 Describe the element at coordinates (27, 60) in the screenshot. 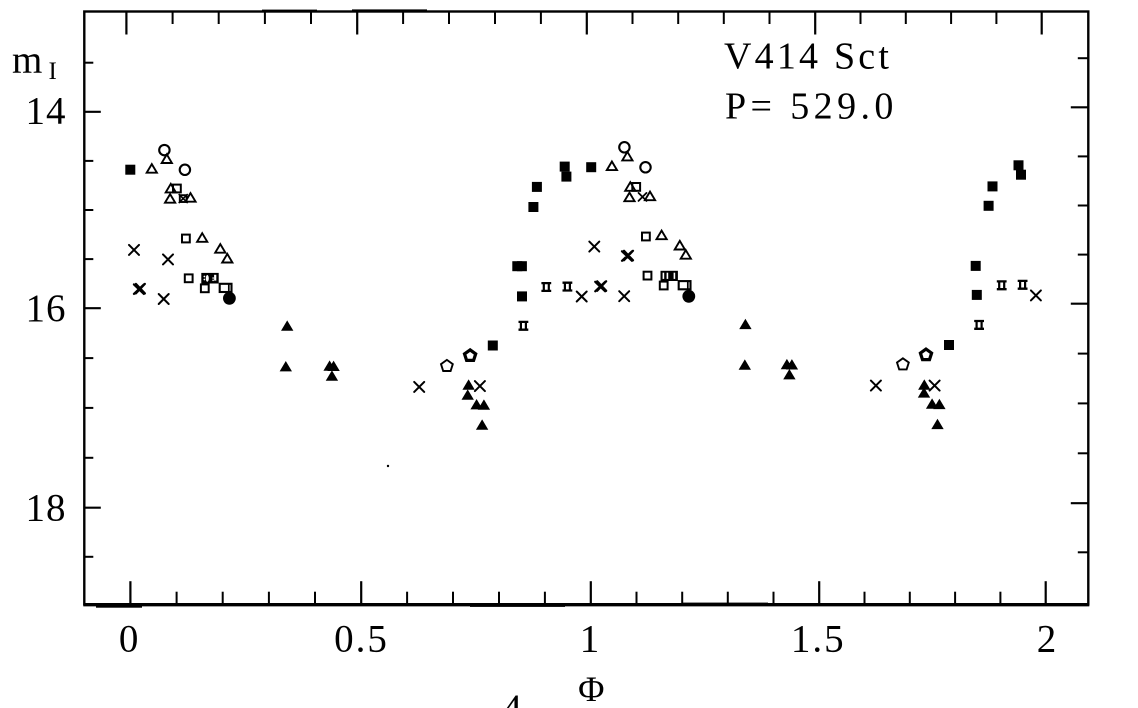

I see `svg-text: m` at that location.